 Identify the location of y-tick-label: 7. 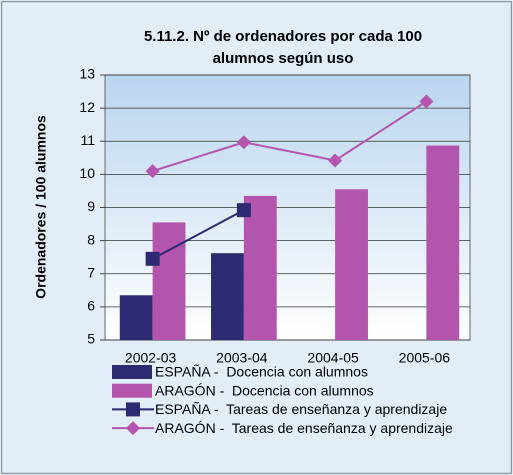
(91, 272).